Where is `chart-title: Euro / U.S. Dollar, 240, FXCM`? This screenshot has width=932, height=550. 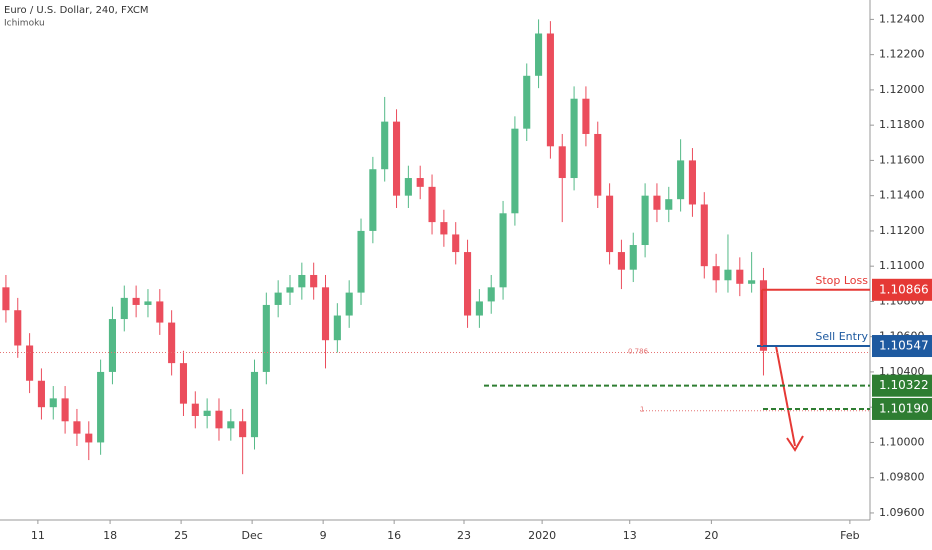
chart-title: Euro / U.S. Dollar, 240, FXCM is located at coordinates (76, 10).